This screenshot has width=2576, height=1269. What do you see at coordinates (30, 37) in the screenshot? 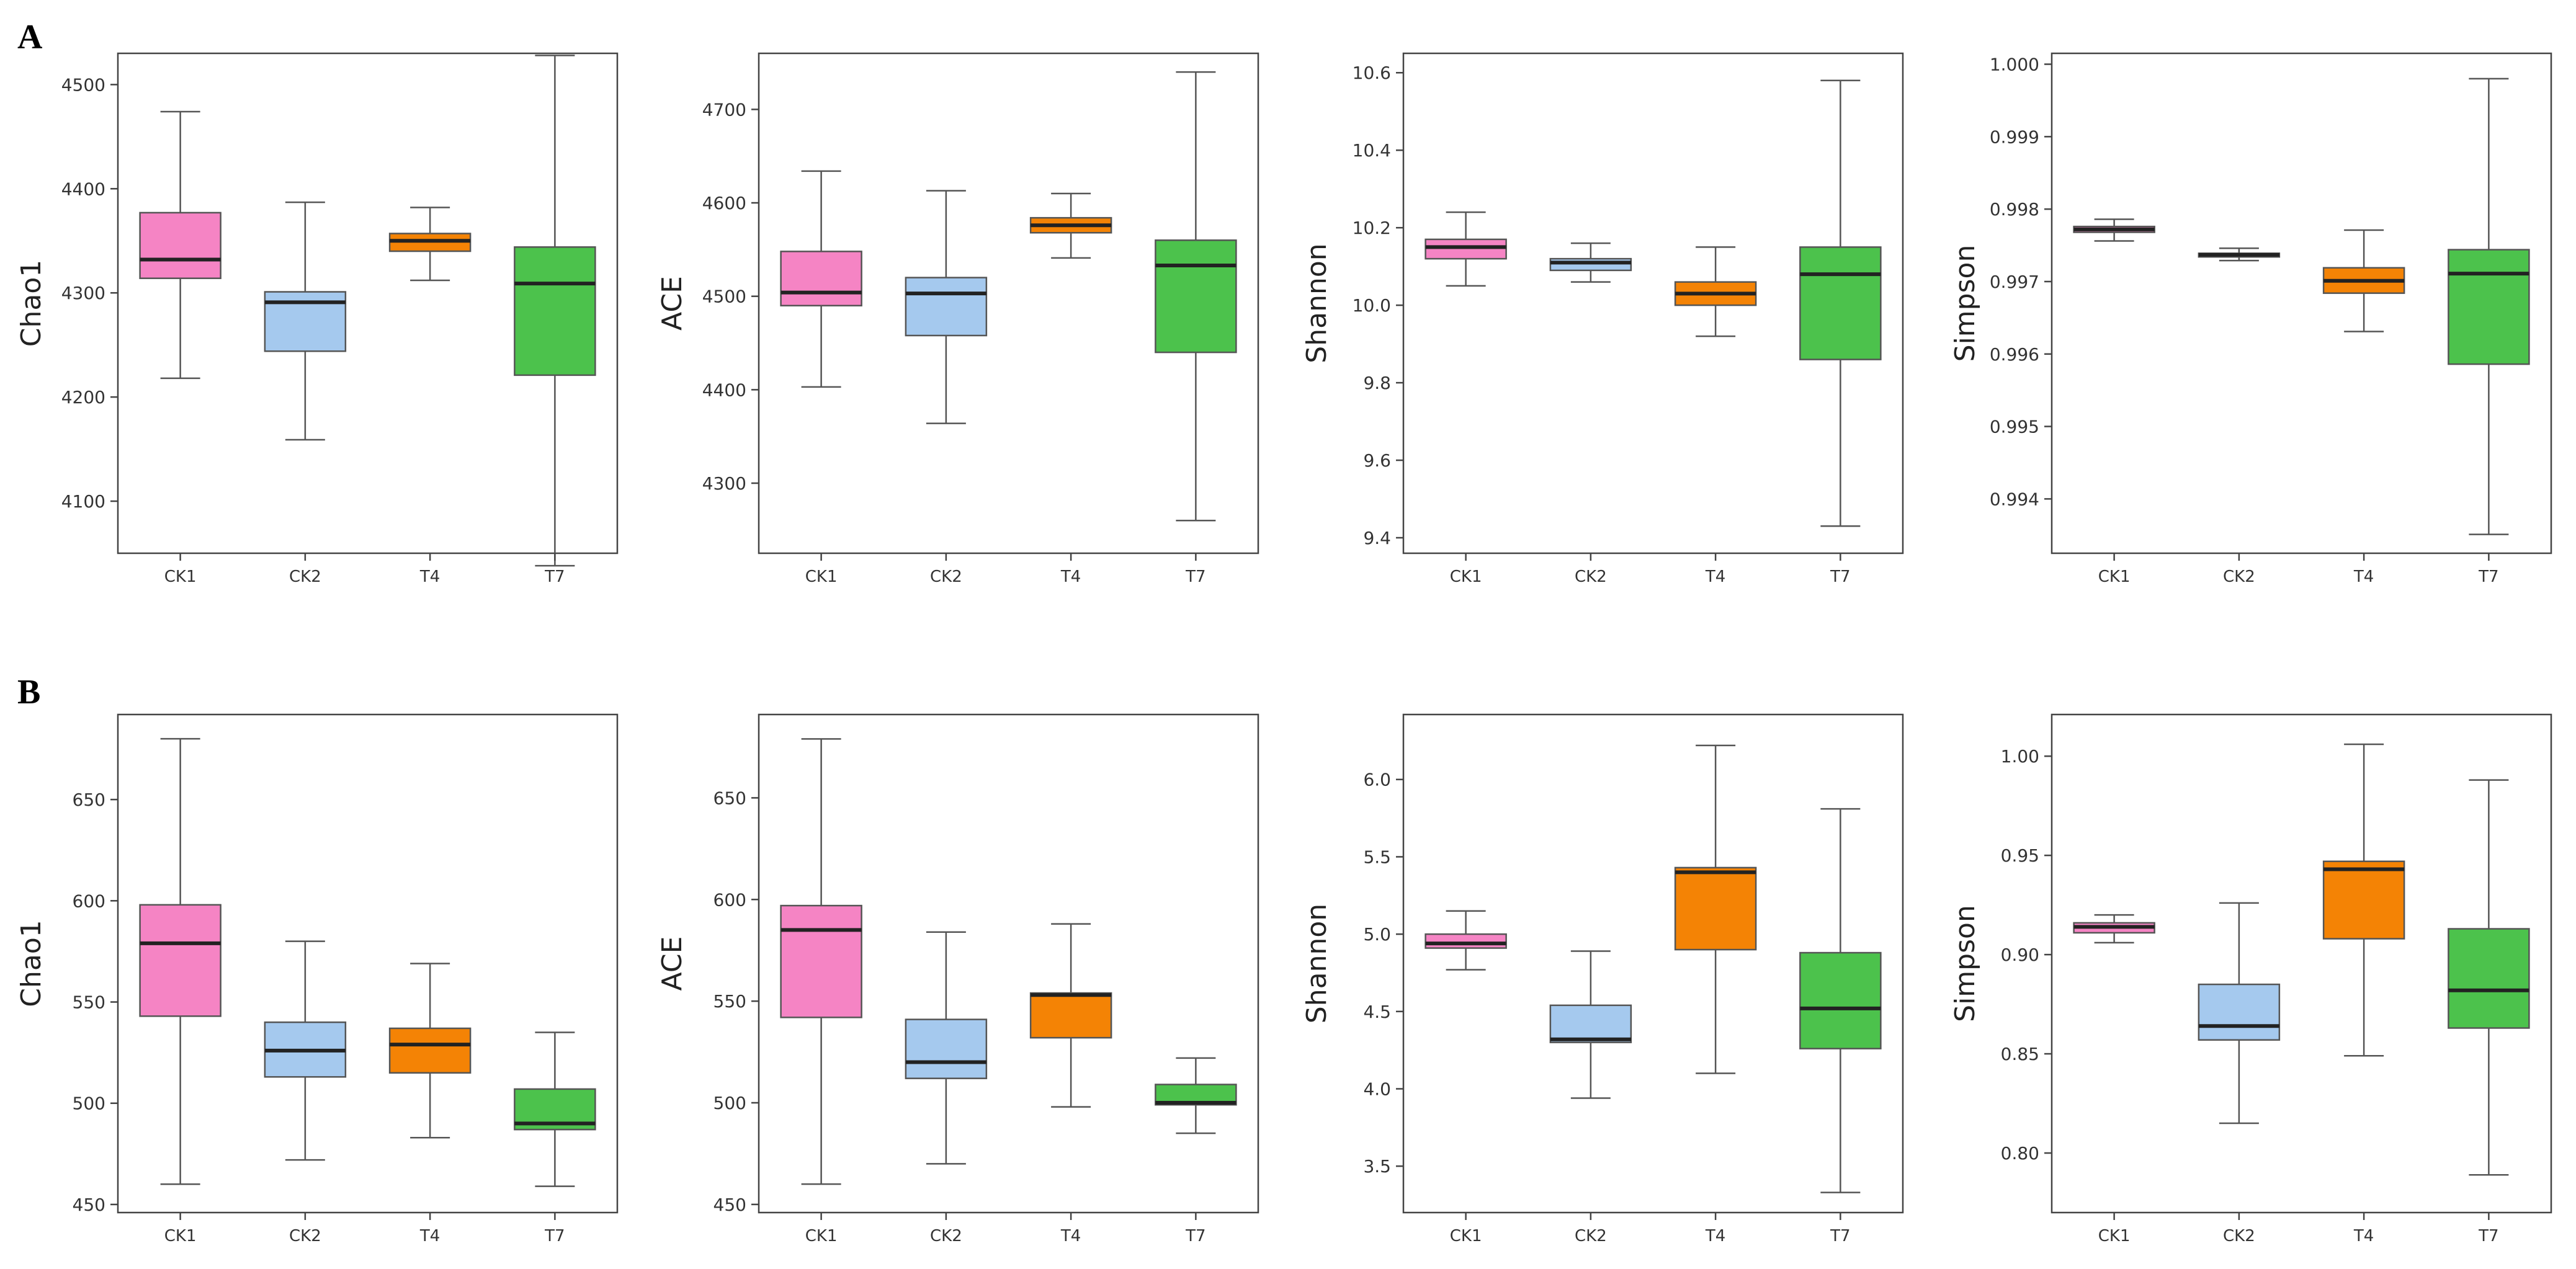
I see `panel-label-a: A` at bounding box center [30, 37].